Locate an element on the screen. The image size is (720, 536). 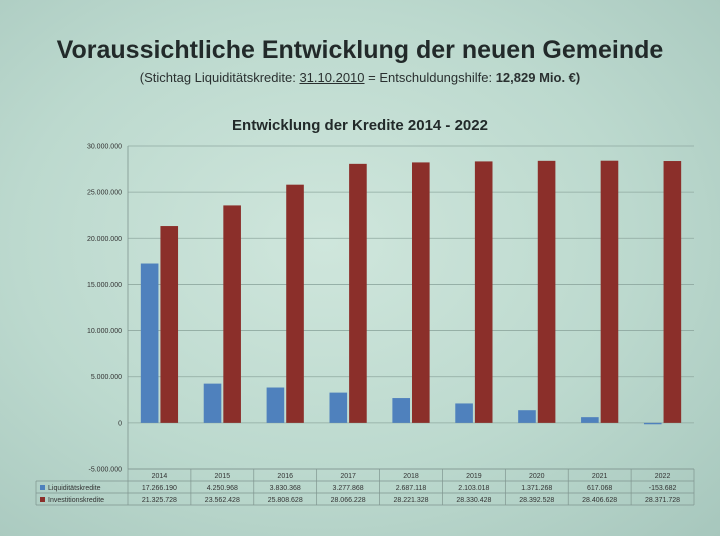
data-label: 21.325.728 is located at coordinates (159, 500).